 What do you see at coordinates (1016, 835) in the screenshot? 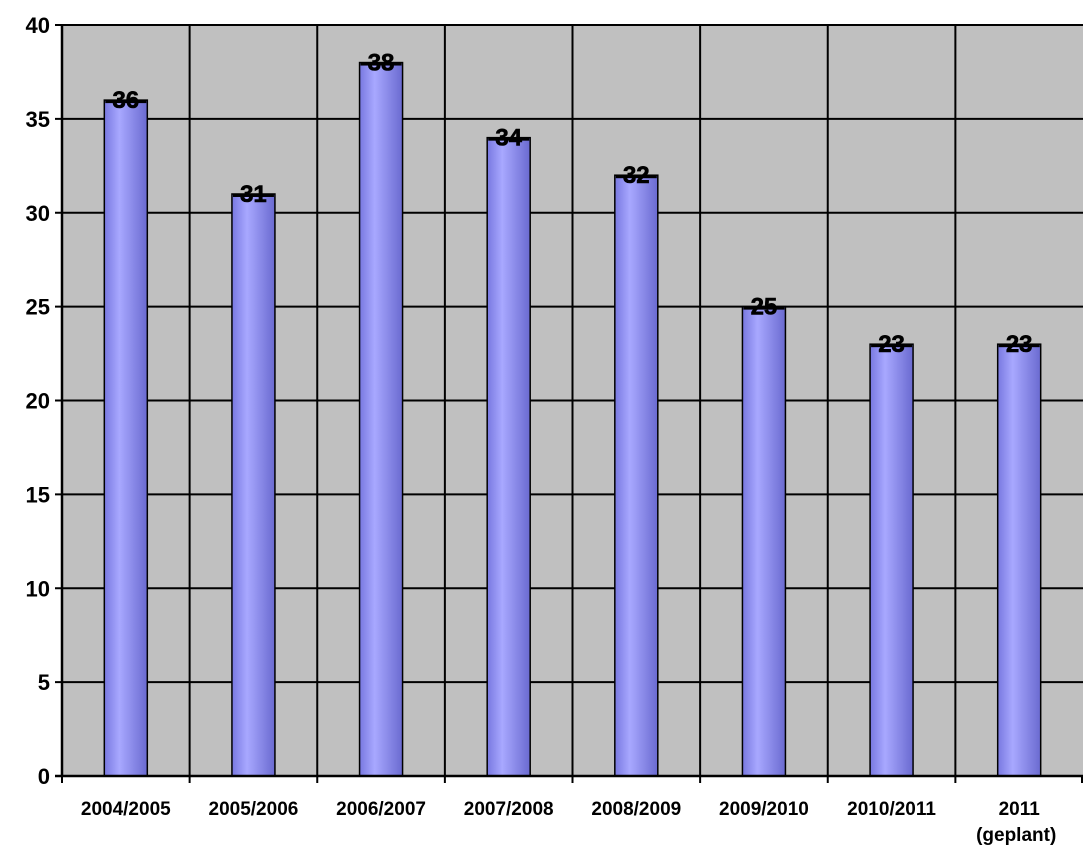
I see `x-tick-label-line: (geplant)` at bounding box center [1016, 835].